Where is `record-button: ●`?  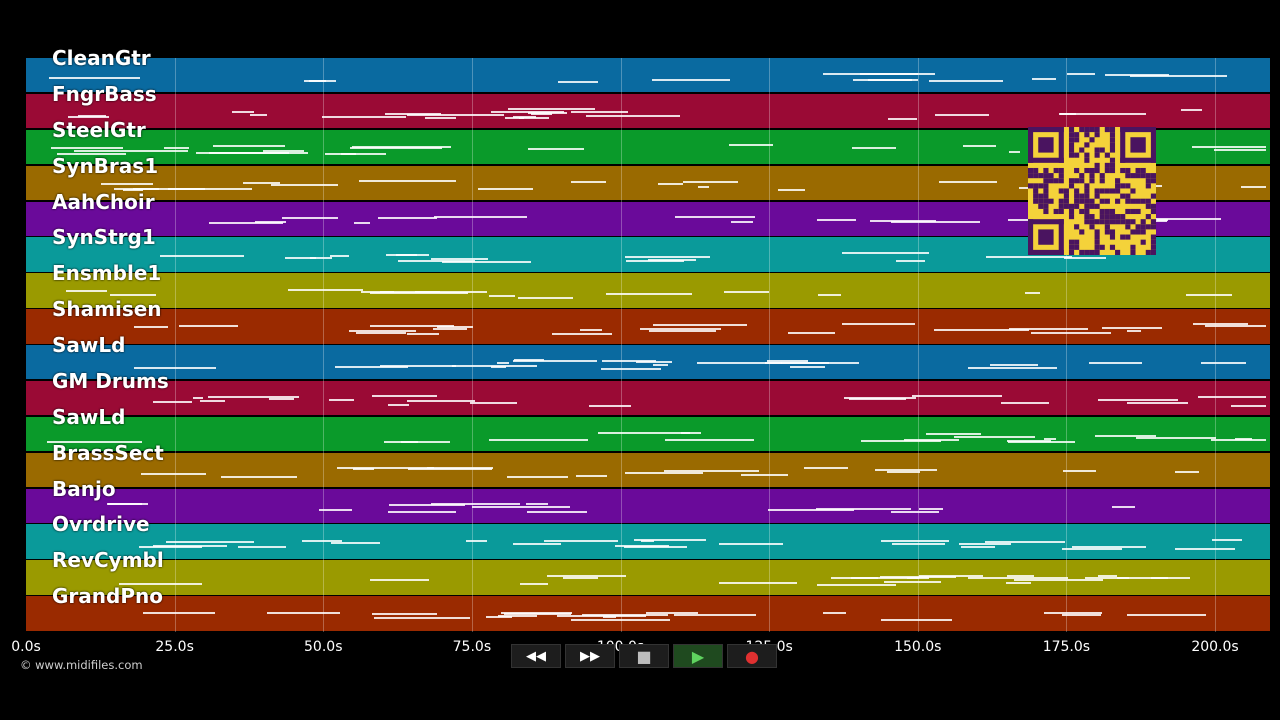 record-button: ● is located at coordinates (752, 656).